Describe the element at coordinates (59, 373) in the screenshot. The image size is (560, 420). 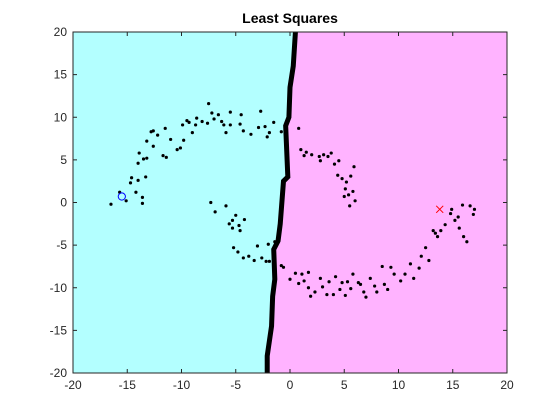
I see `y-tick-label: -20` at that location.